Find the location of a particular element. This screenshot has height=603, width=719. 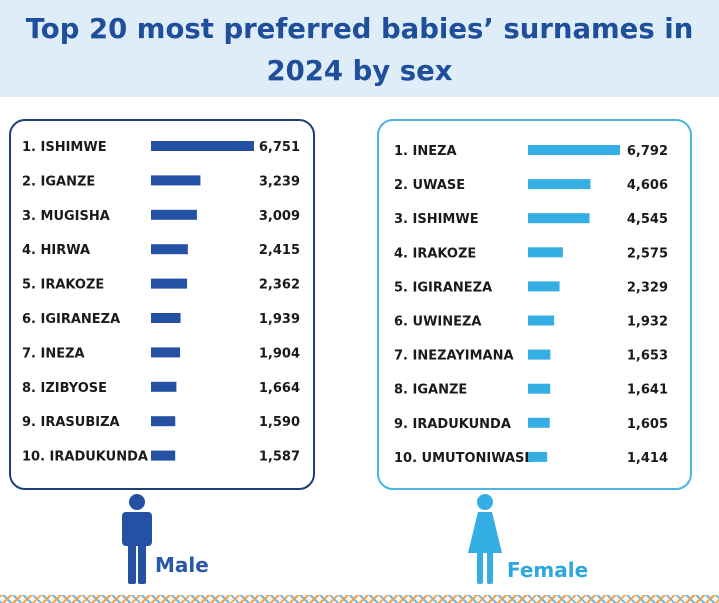

female-value-label: 1,641 is located at coordinates (647, 390).